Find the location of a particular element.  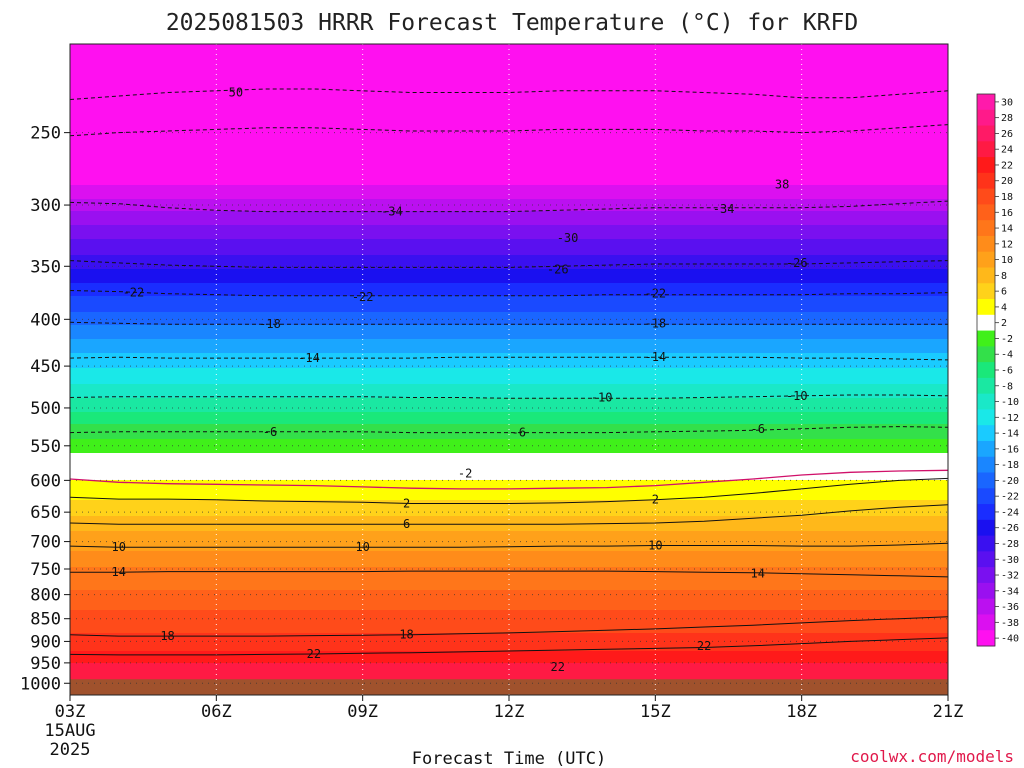

x-tick-label: 06Z is located at coordinates (216, 712).